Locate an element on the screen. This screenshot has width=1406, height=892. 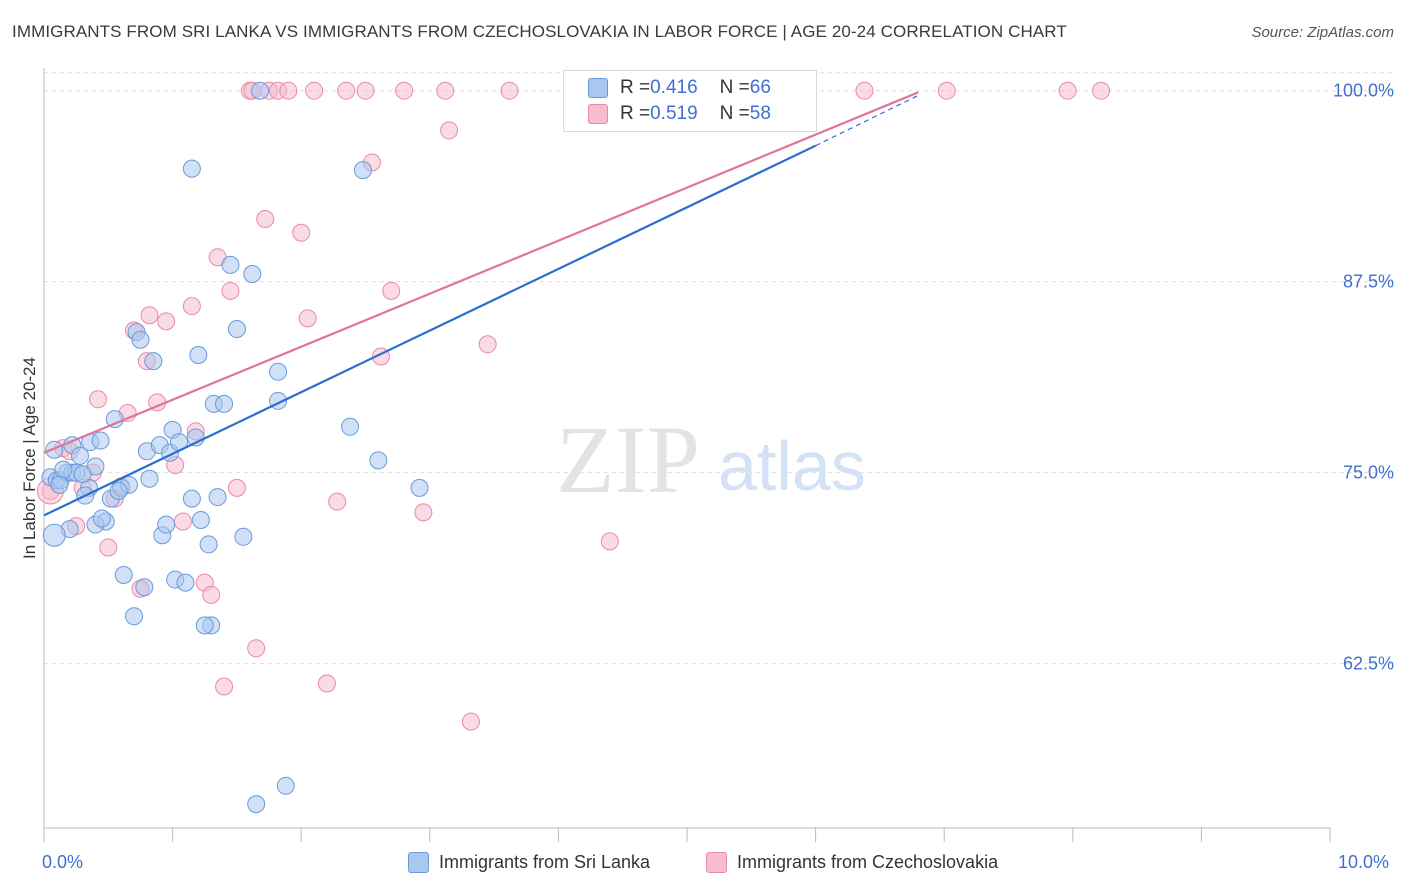
watermark: ZIP atlas is located at coordinates (711, 459).